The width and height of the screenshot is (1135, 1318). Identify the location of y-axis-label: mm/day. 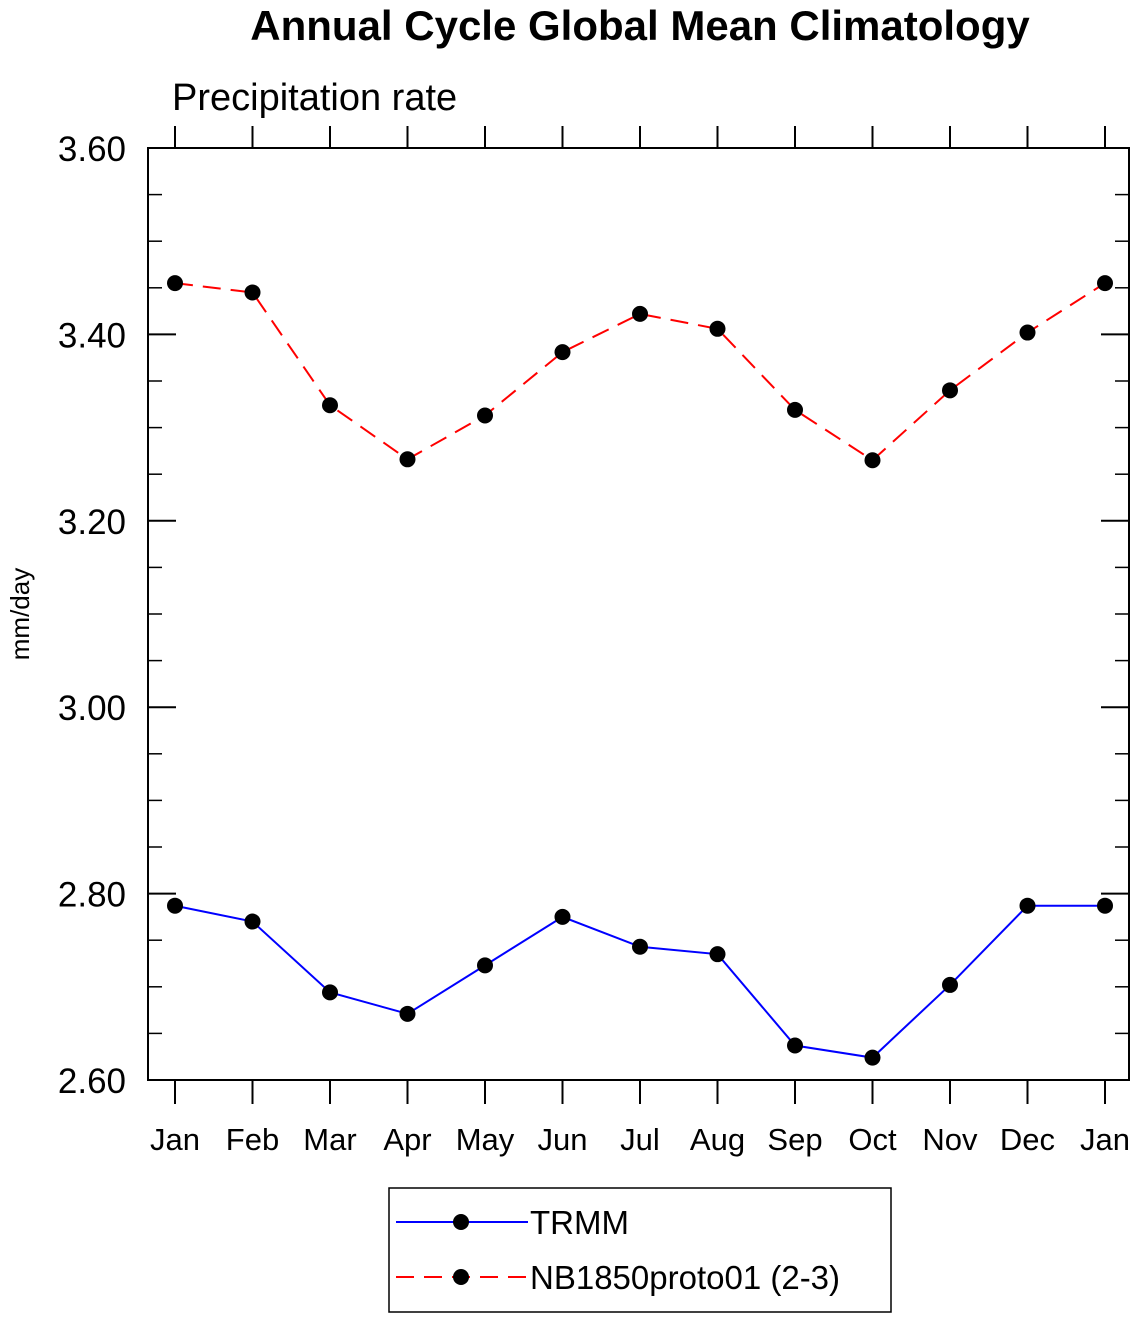
(20, 614).